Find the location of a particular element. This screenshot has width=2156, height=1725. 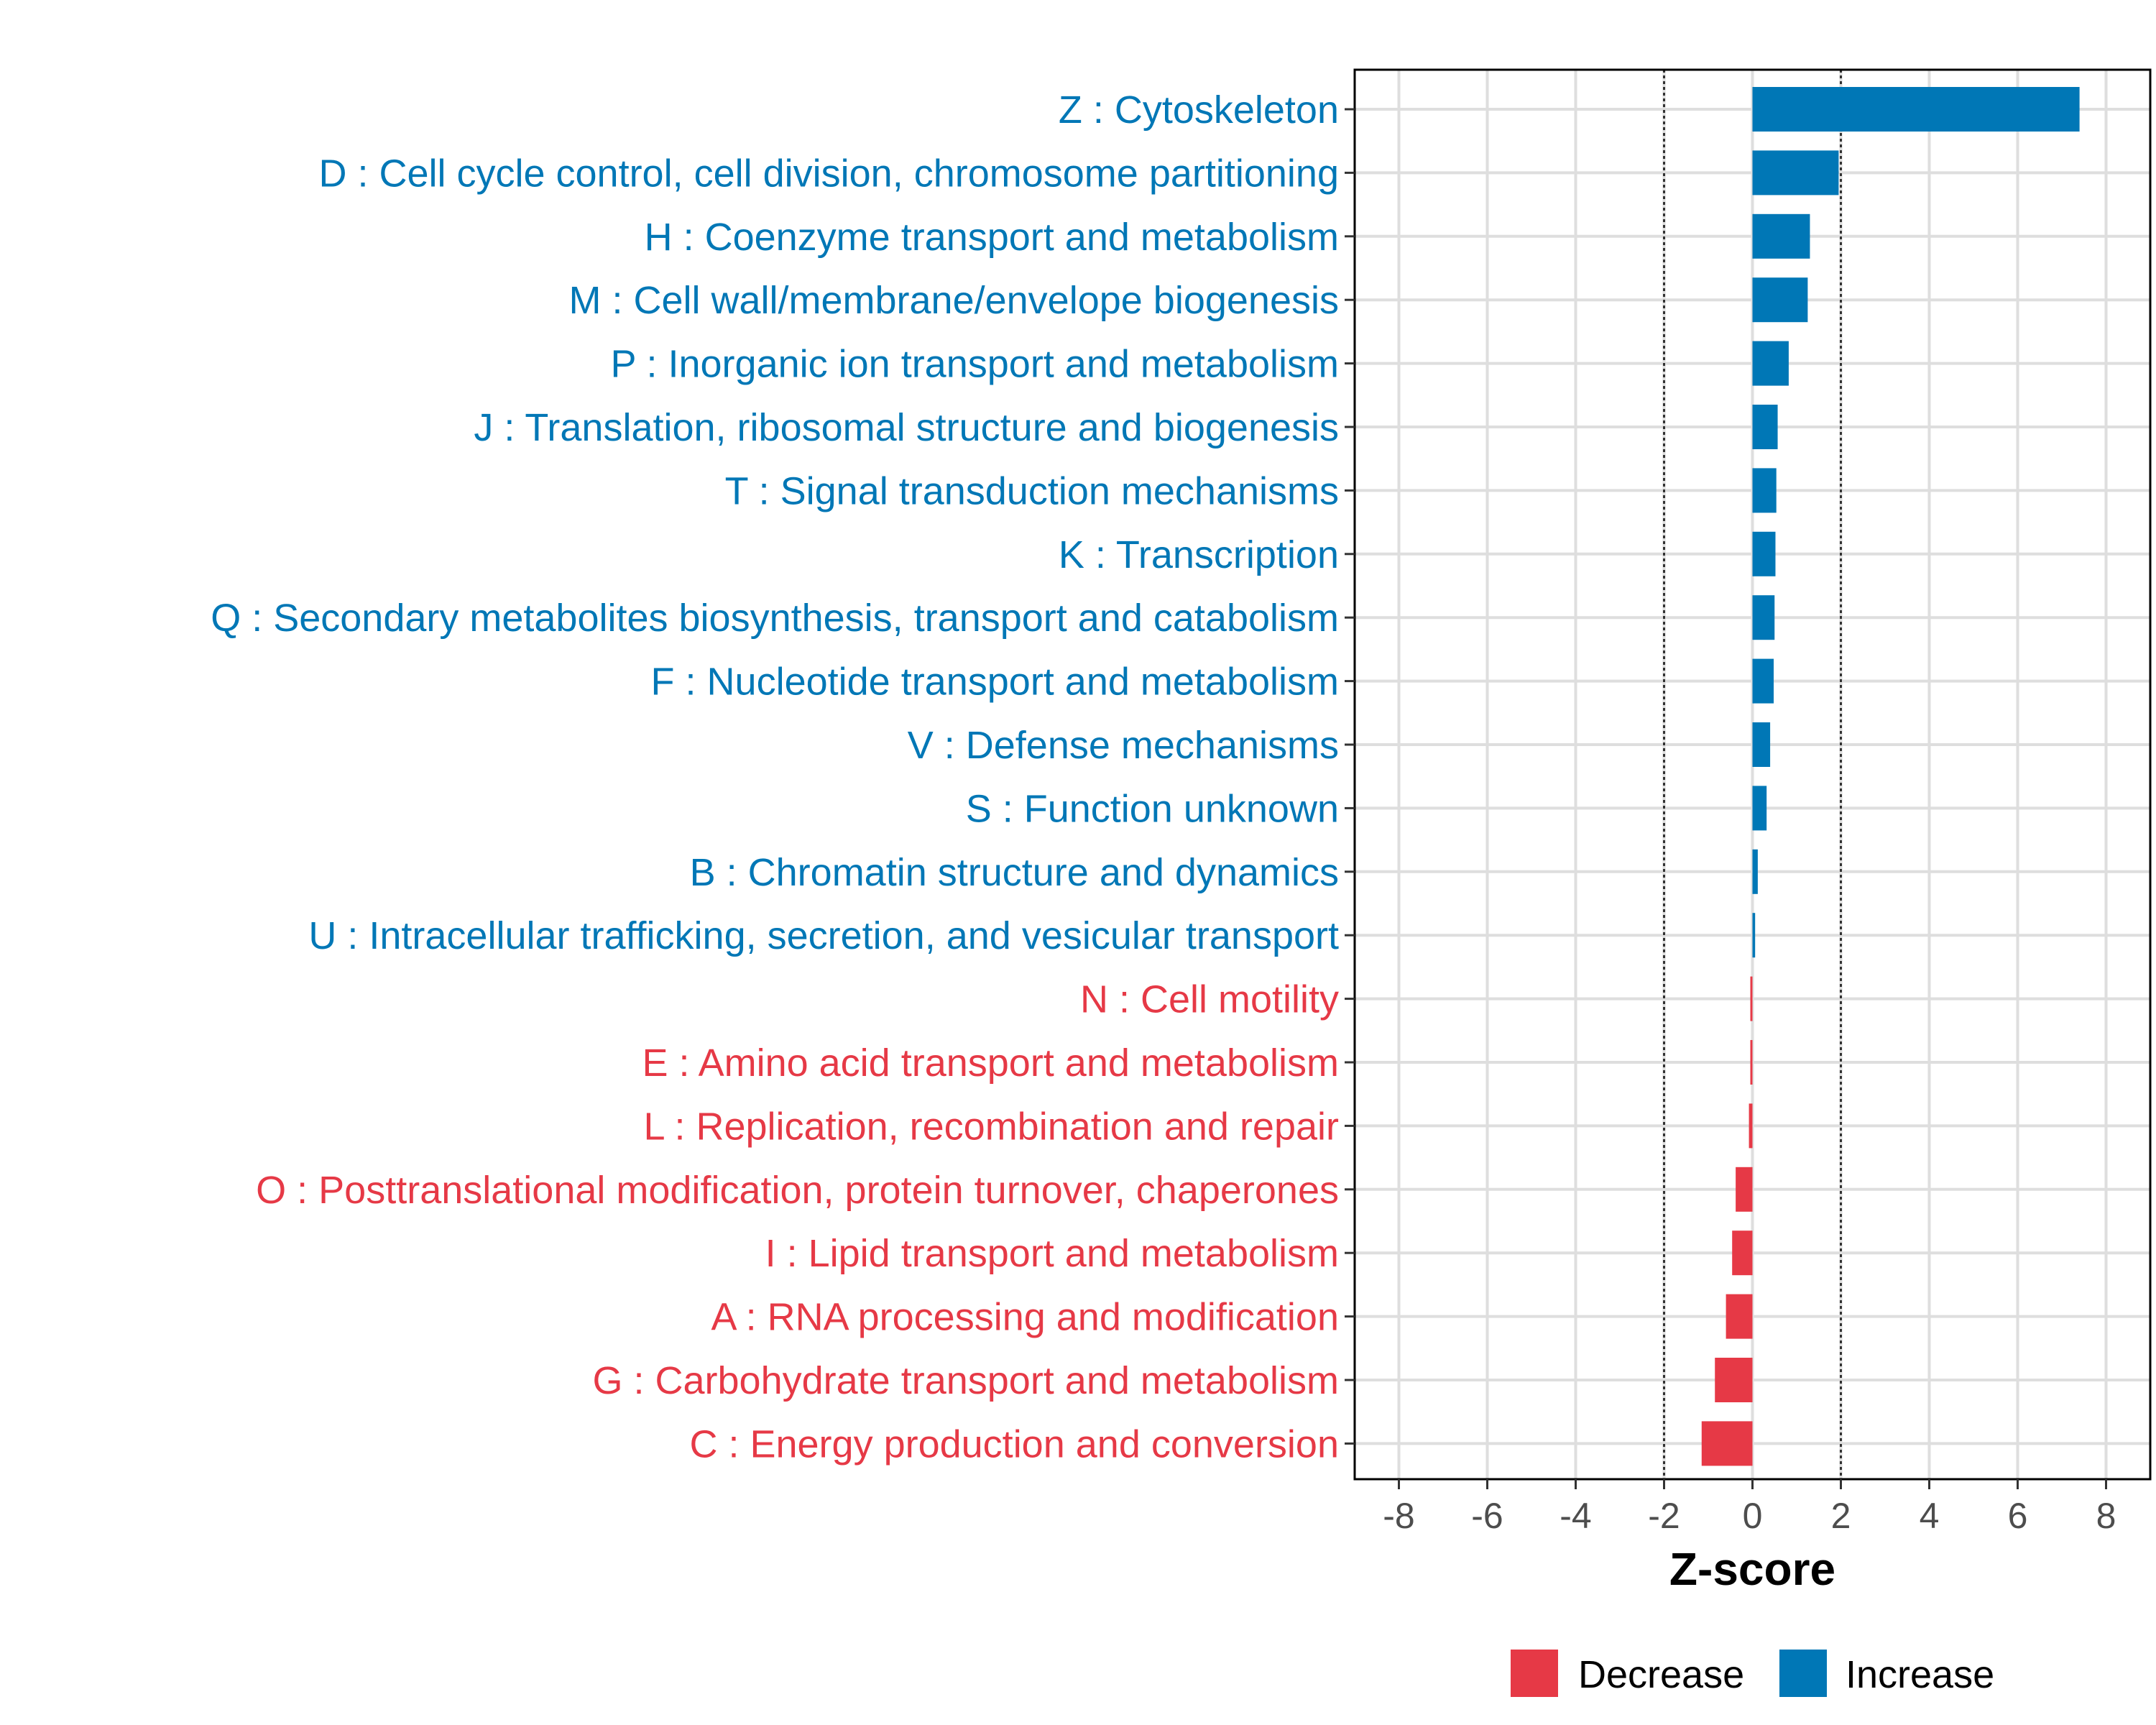

x-tick-label: 6 is located at coordinates (2018, 1516).